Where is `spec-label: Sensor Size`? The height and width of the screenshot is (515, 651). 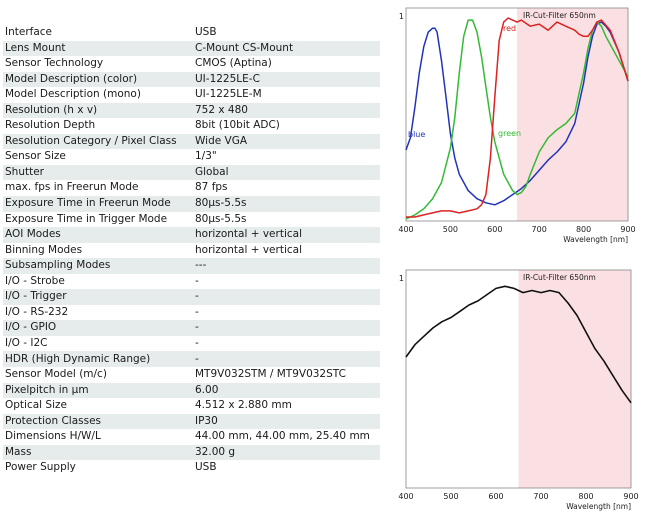
spec-label: Sensor Size is located at coordinates (35, 156).